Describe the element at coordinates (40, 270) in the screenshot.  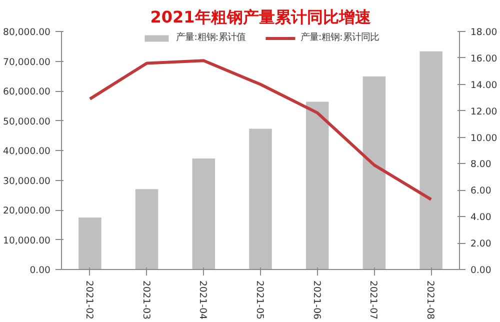
I see `y-tick-label: 0.00` at that location.